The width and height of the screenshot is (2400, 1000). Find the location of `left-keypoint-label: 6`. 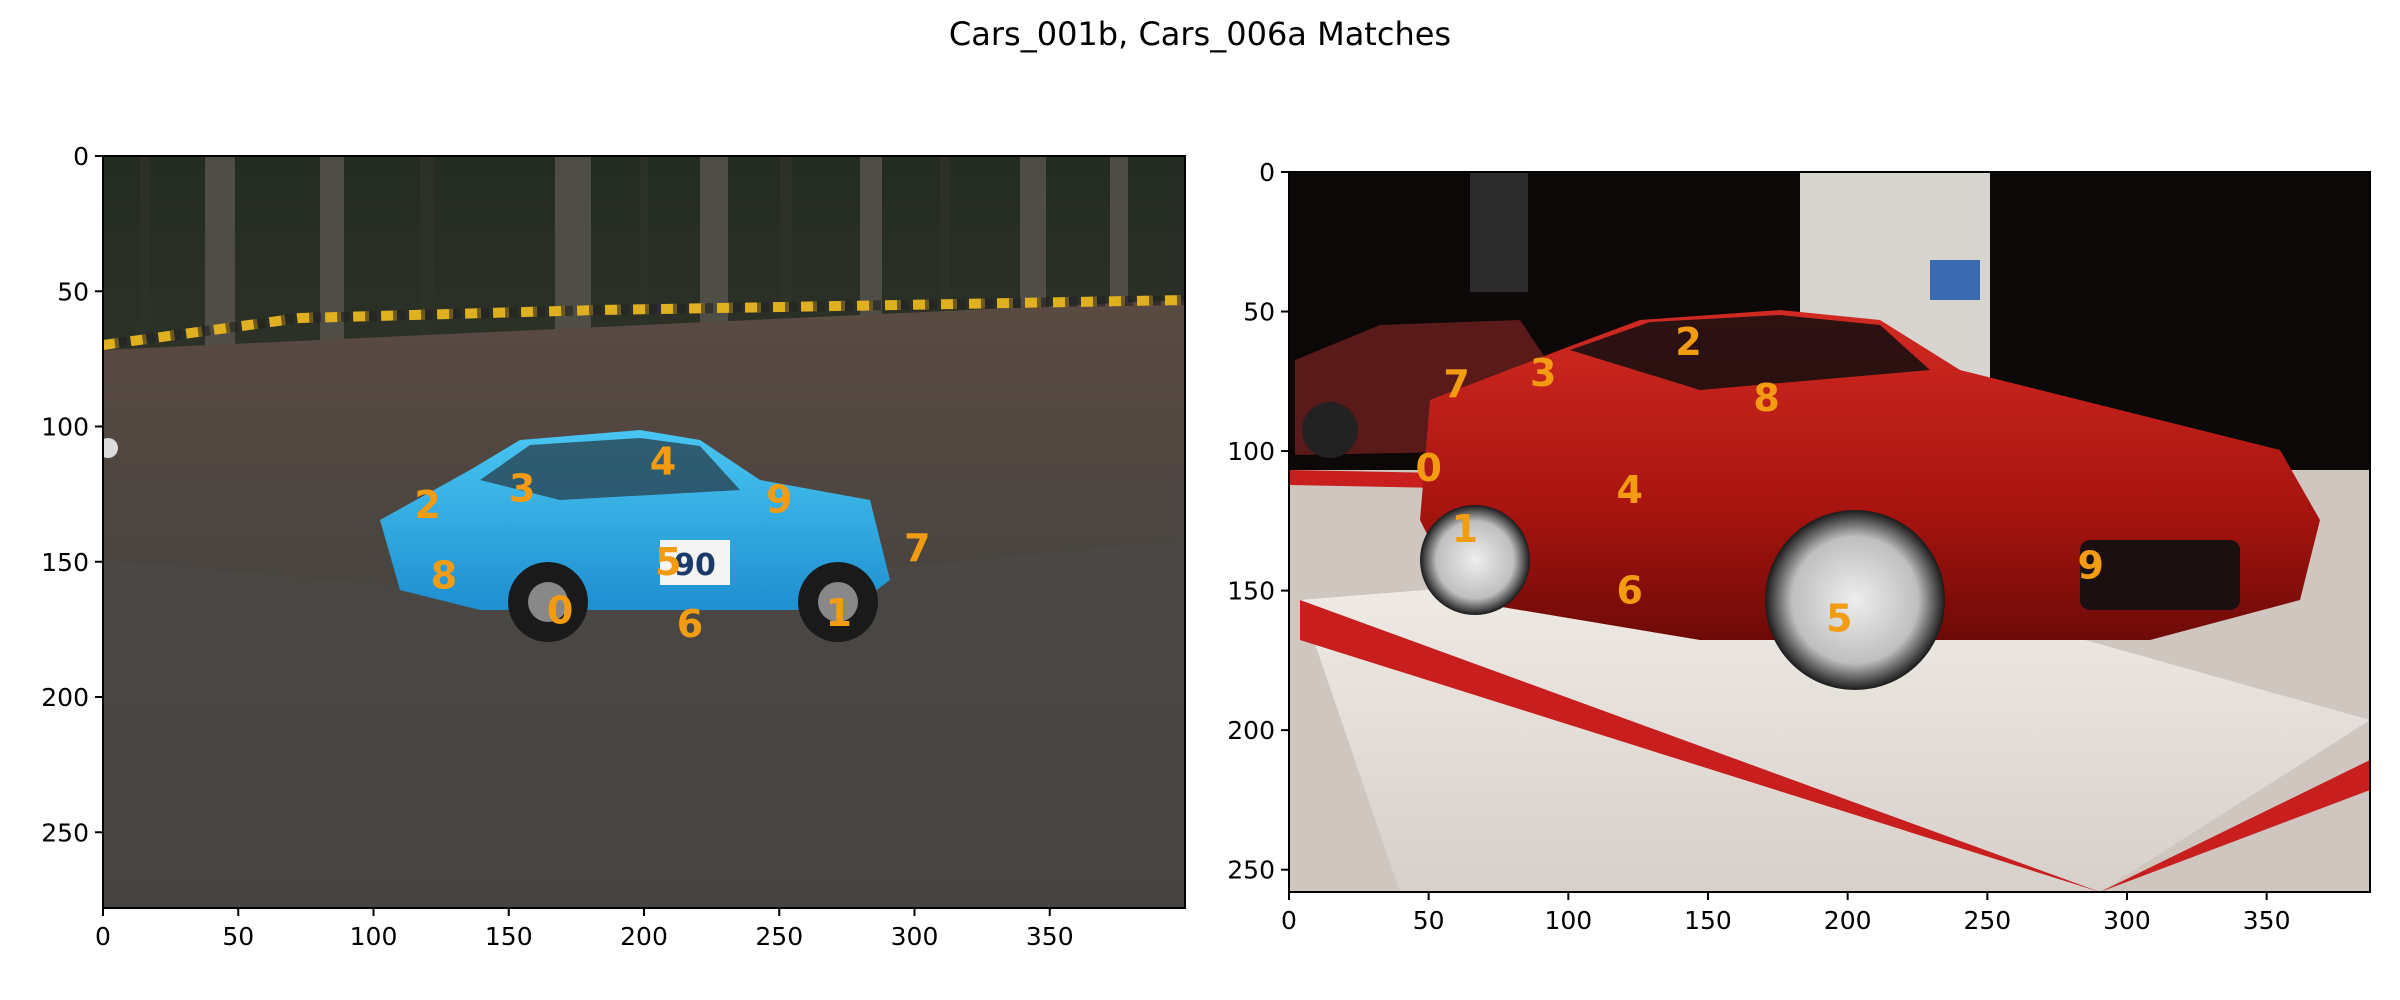

left-keypoint-label: 6 is located at coordinates (690, 624).